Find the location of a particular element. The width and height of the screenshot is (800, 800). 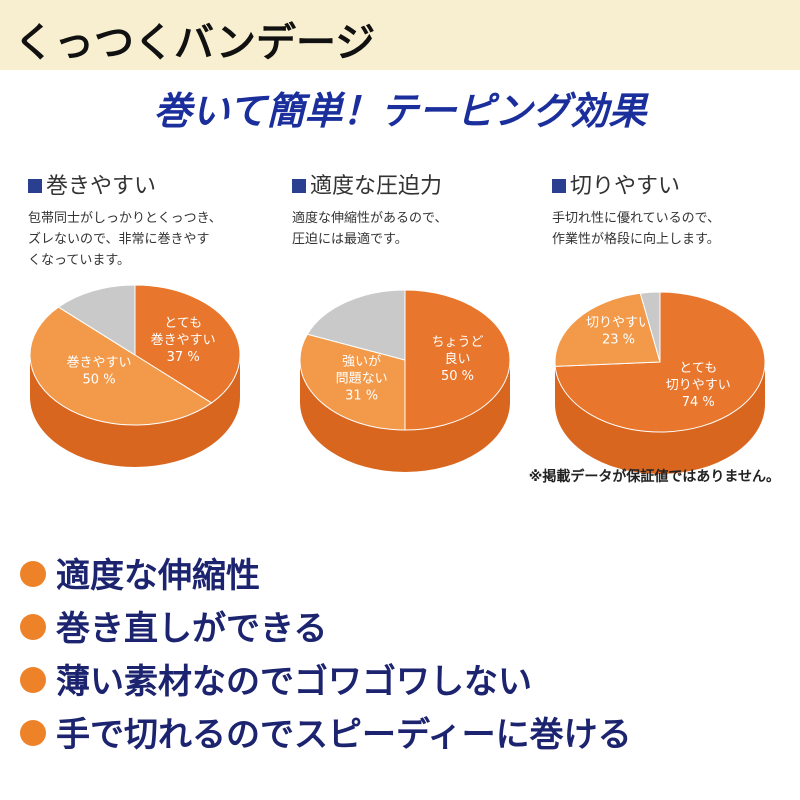

feature-item: 巻き直しができる is located at coordinates (173, 625).